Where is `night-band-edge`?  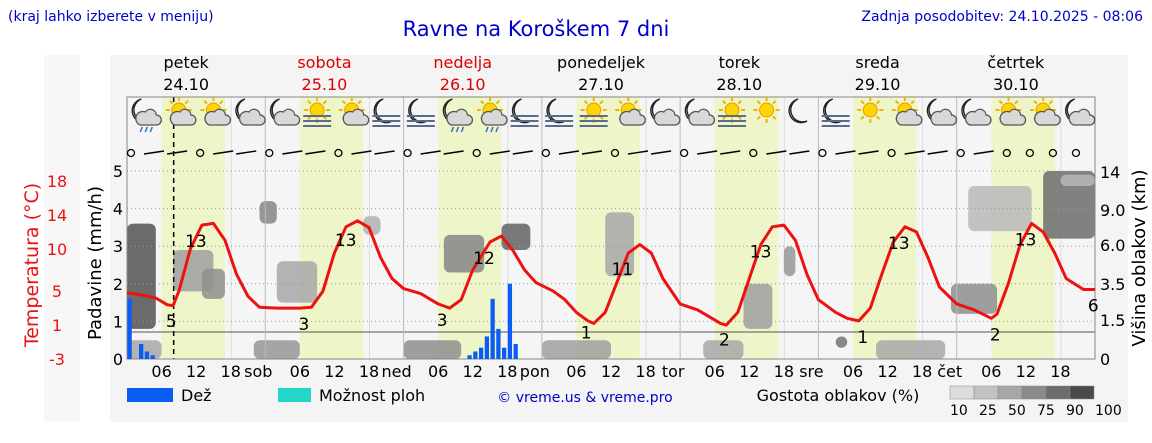
night-band-edge is located at coordinates (646, 228).